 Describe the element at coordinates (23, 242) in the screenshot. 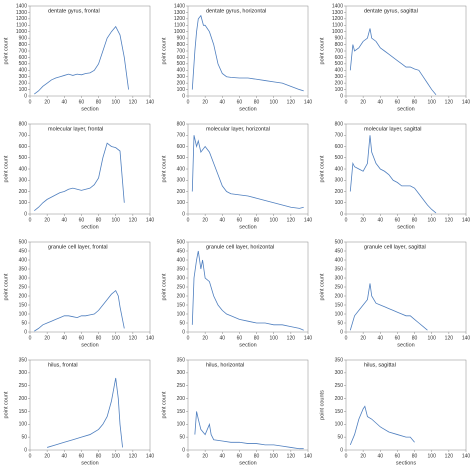

I see `y-tick-label: 500` at that location.